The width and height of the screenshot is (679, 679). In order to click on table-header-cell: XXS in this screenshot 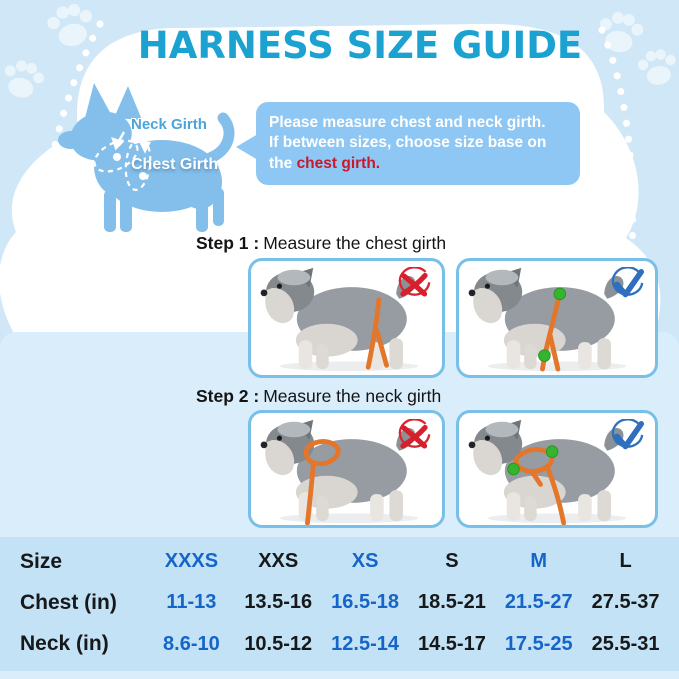, I will do `click(278, 561)`.